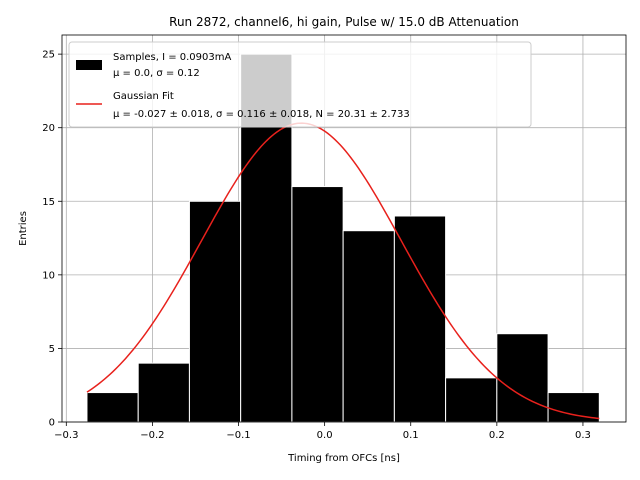 Image resolution: width=640 pixels, height=480 pixels. I want to click on y-tick-label-0: 0, so click(52, 423).